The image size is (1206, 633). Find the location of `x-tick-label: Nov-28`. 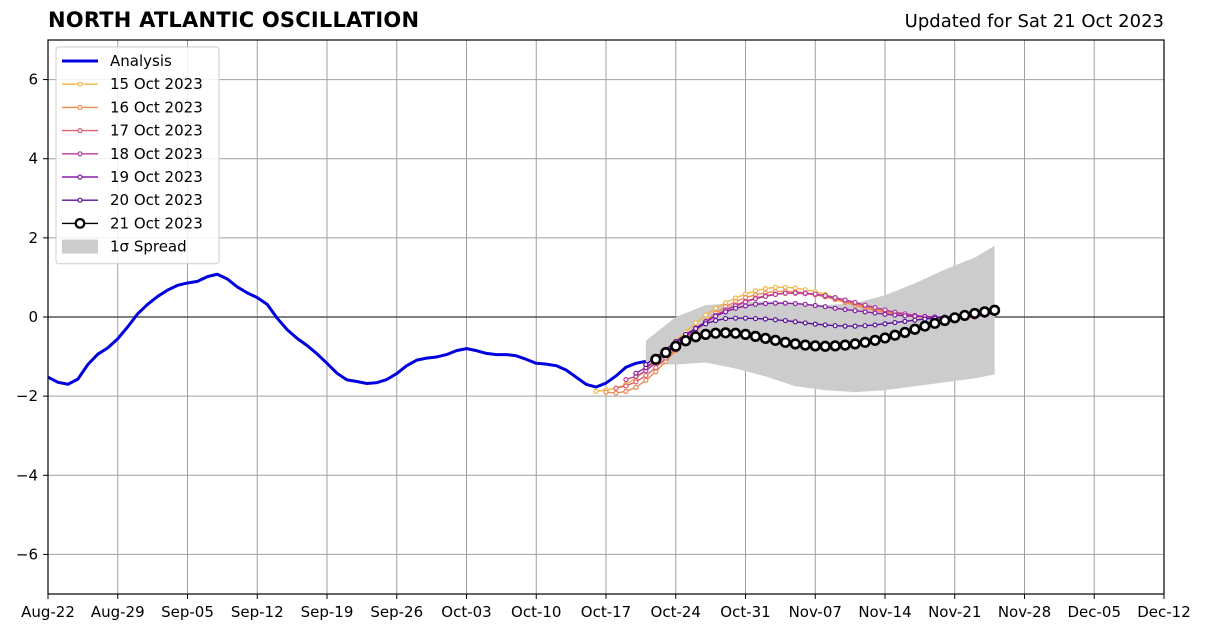

x-tick-label: Nov-28 is located at coordinates (1024, 612).